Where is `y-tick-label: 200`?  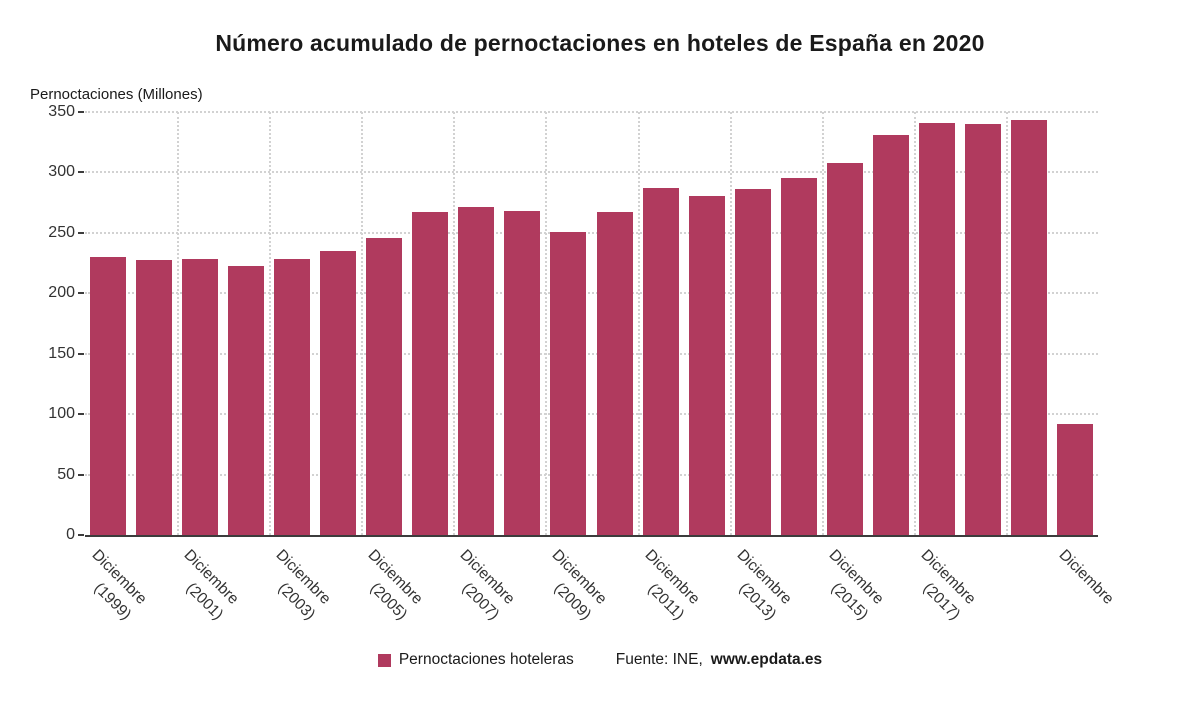 y-tick-label: 200 is located at coordinates (61, 293).